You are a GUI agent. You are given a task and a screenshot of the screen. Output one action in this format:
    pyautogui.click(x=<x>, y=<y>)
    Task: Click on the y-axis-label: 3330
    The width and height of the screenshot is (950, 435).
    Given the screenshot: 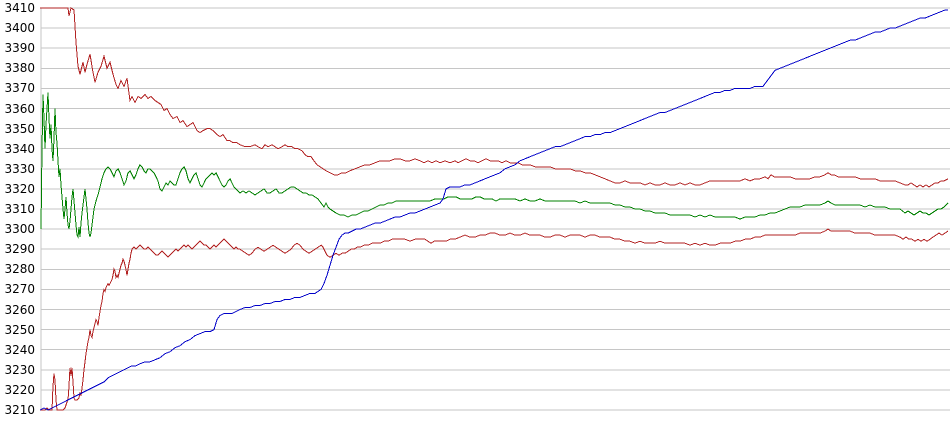 What is the action you would take?
    pyautogui.click(x=19, y=168)
    